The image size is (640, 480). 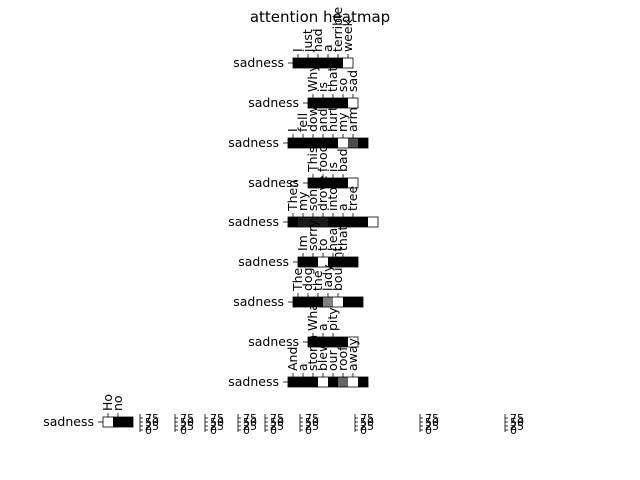 I want to click on token-label: dog, so click(x=307, y=279).